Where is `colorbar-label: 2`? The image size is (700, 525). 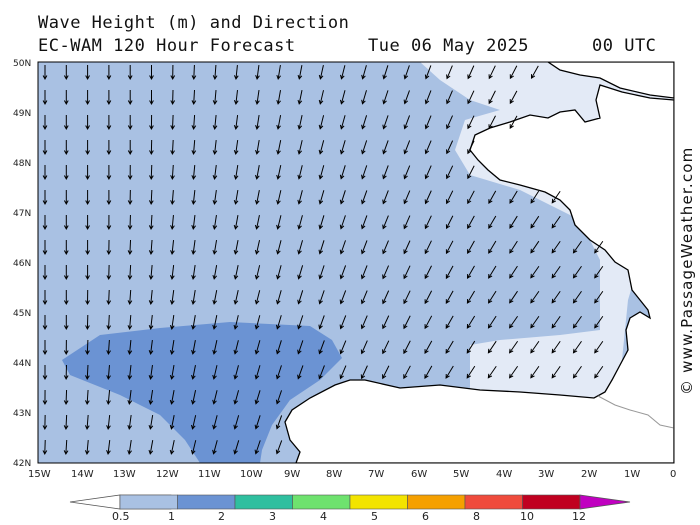 colorbar-label: 2 is located at coordinates (221, 516).